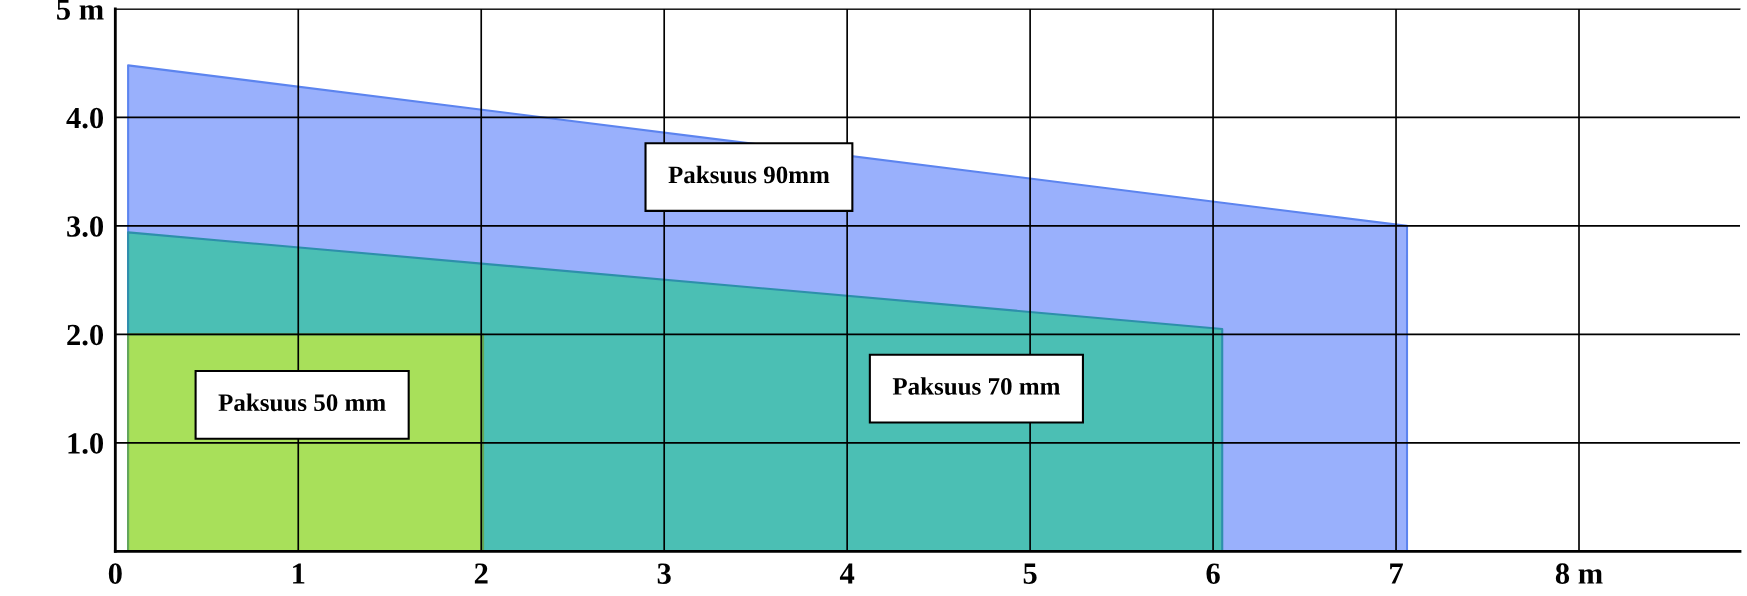  What do you see at coordinates (86, 443) in the screenshot?
I see `y-tick-label: 1.0` at bounding box center [86, 443].